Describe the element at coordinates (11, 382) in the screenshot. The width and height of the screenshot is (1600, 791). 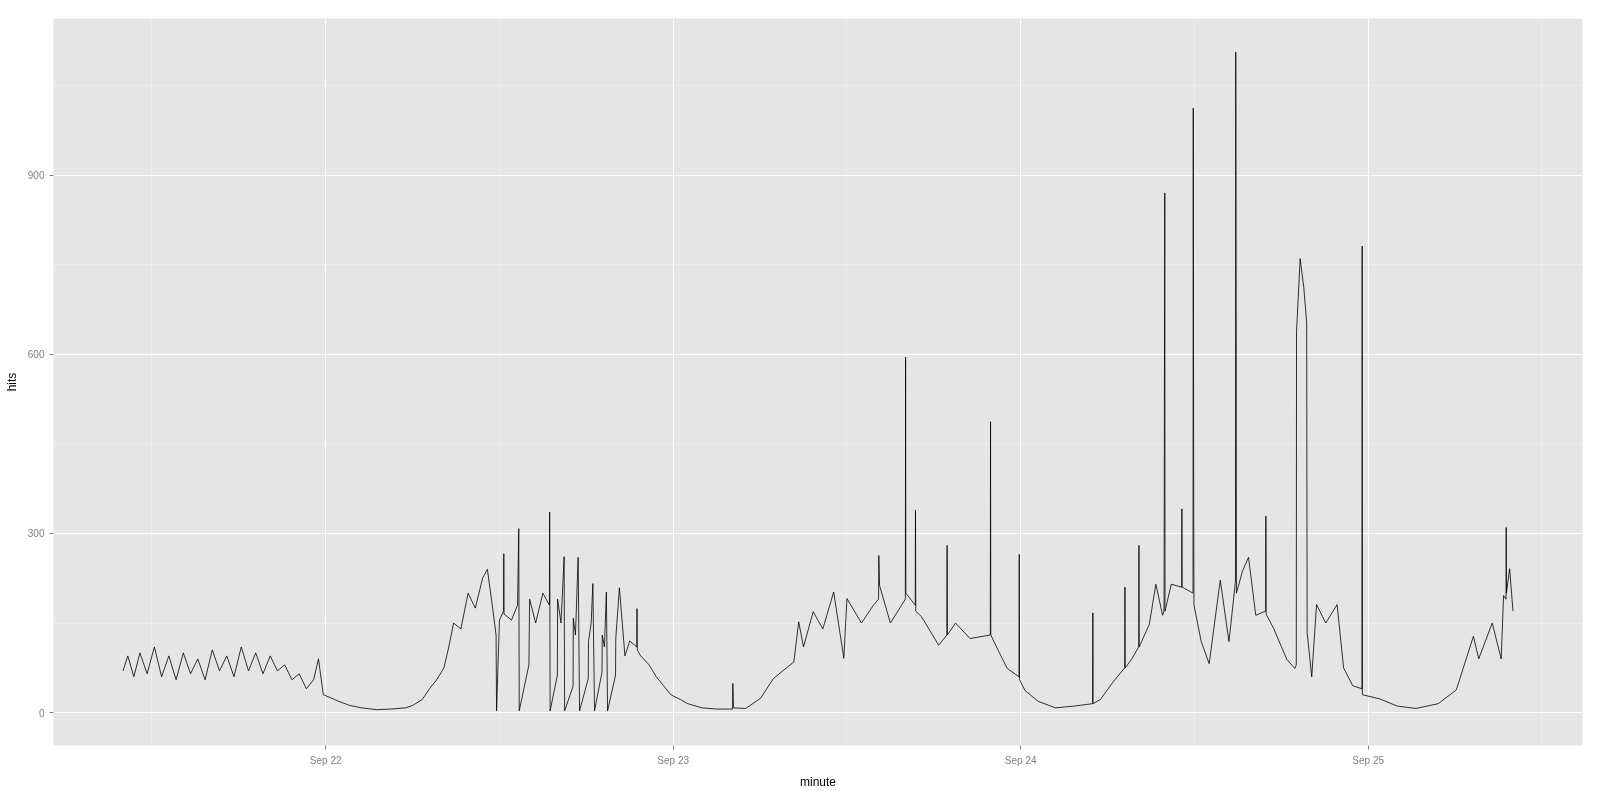
I see `y-axis-title: hits` at that location.